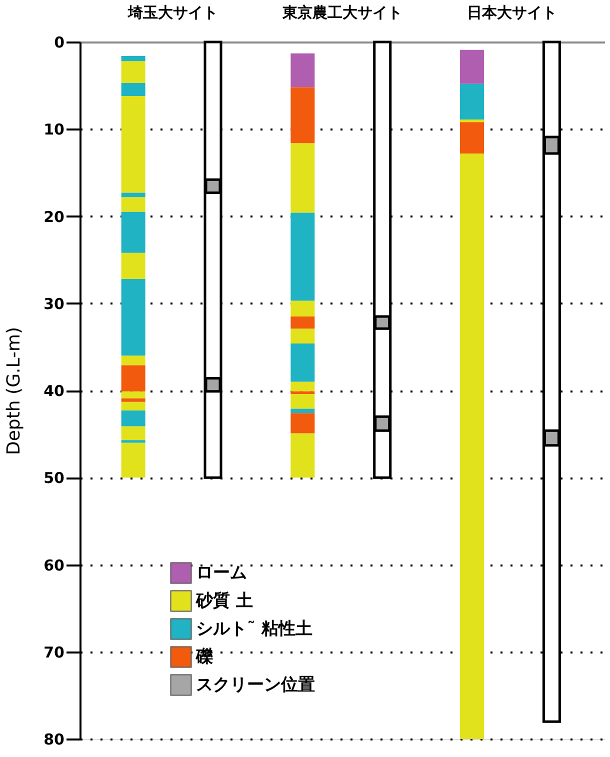 Image resolution: width=610 pixels, height=757 pixels. What do you see at coordinates (54, 565) in the screenshot?
I see `y-tick-label: 60` at bounding box center [54, 565].